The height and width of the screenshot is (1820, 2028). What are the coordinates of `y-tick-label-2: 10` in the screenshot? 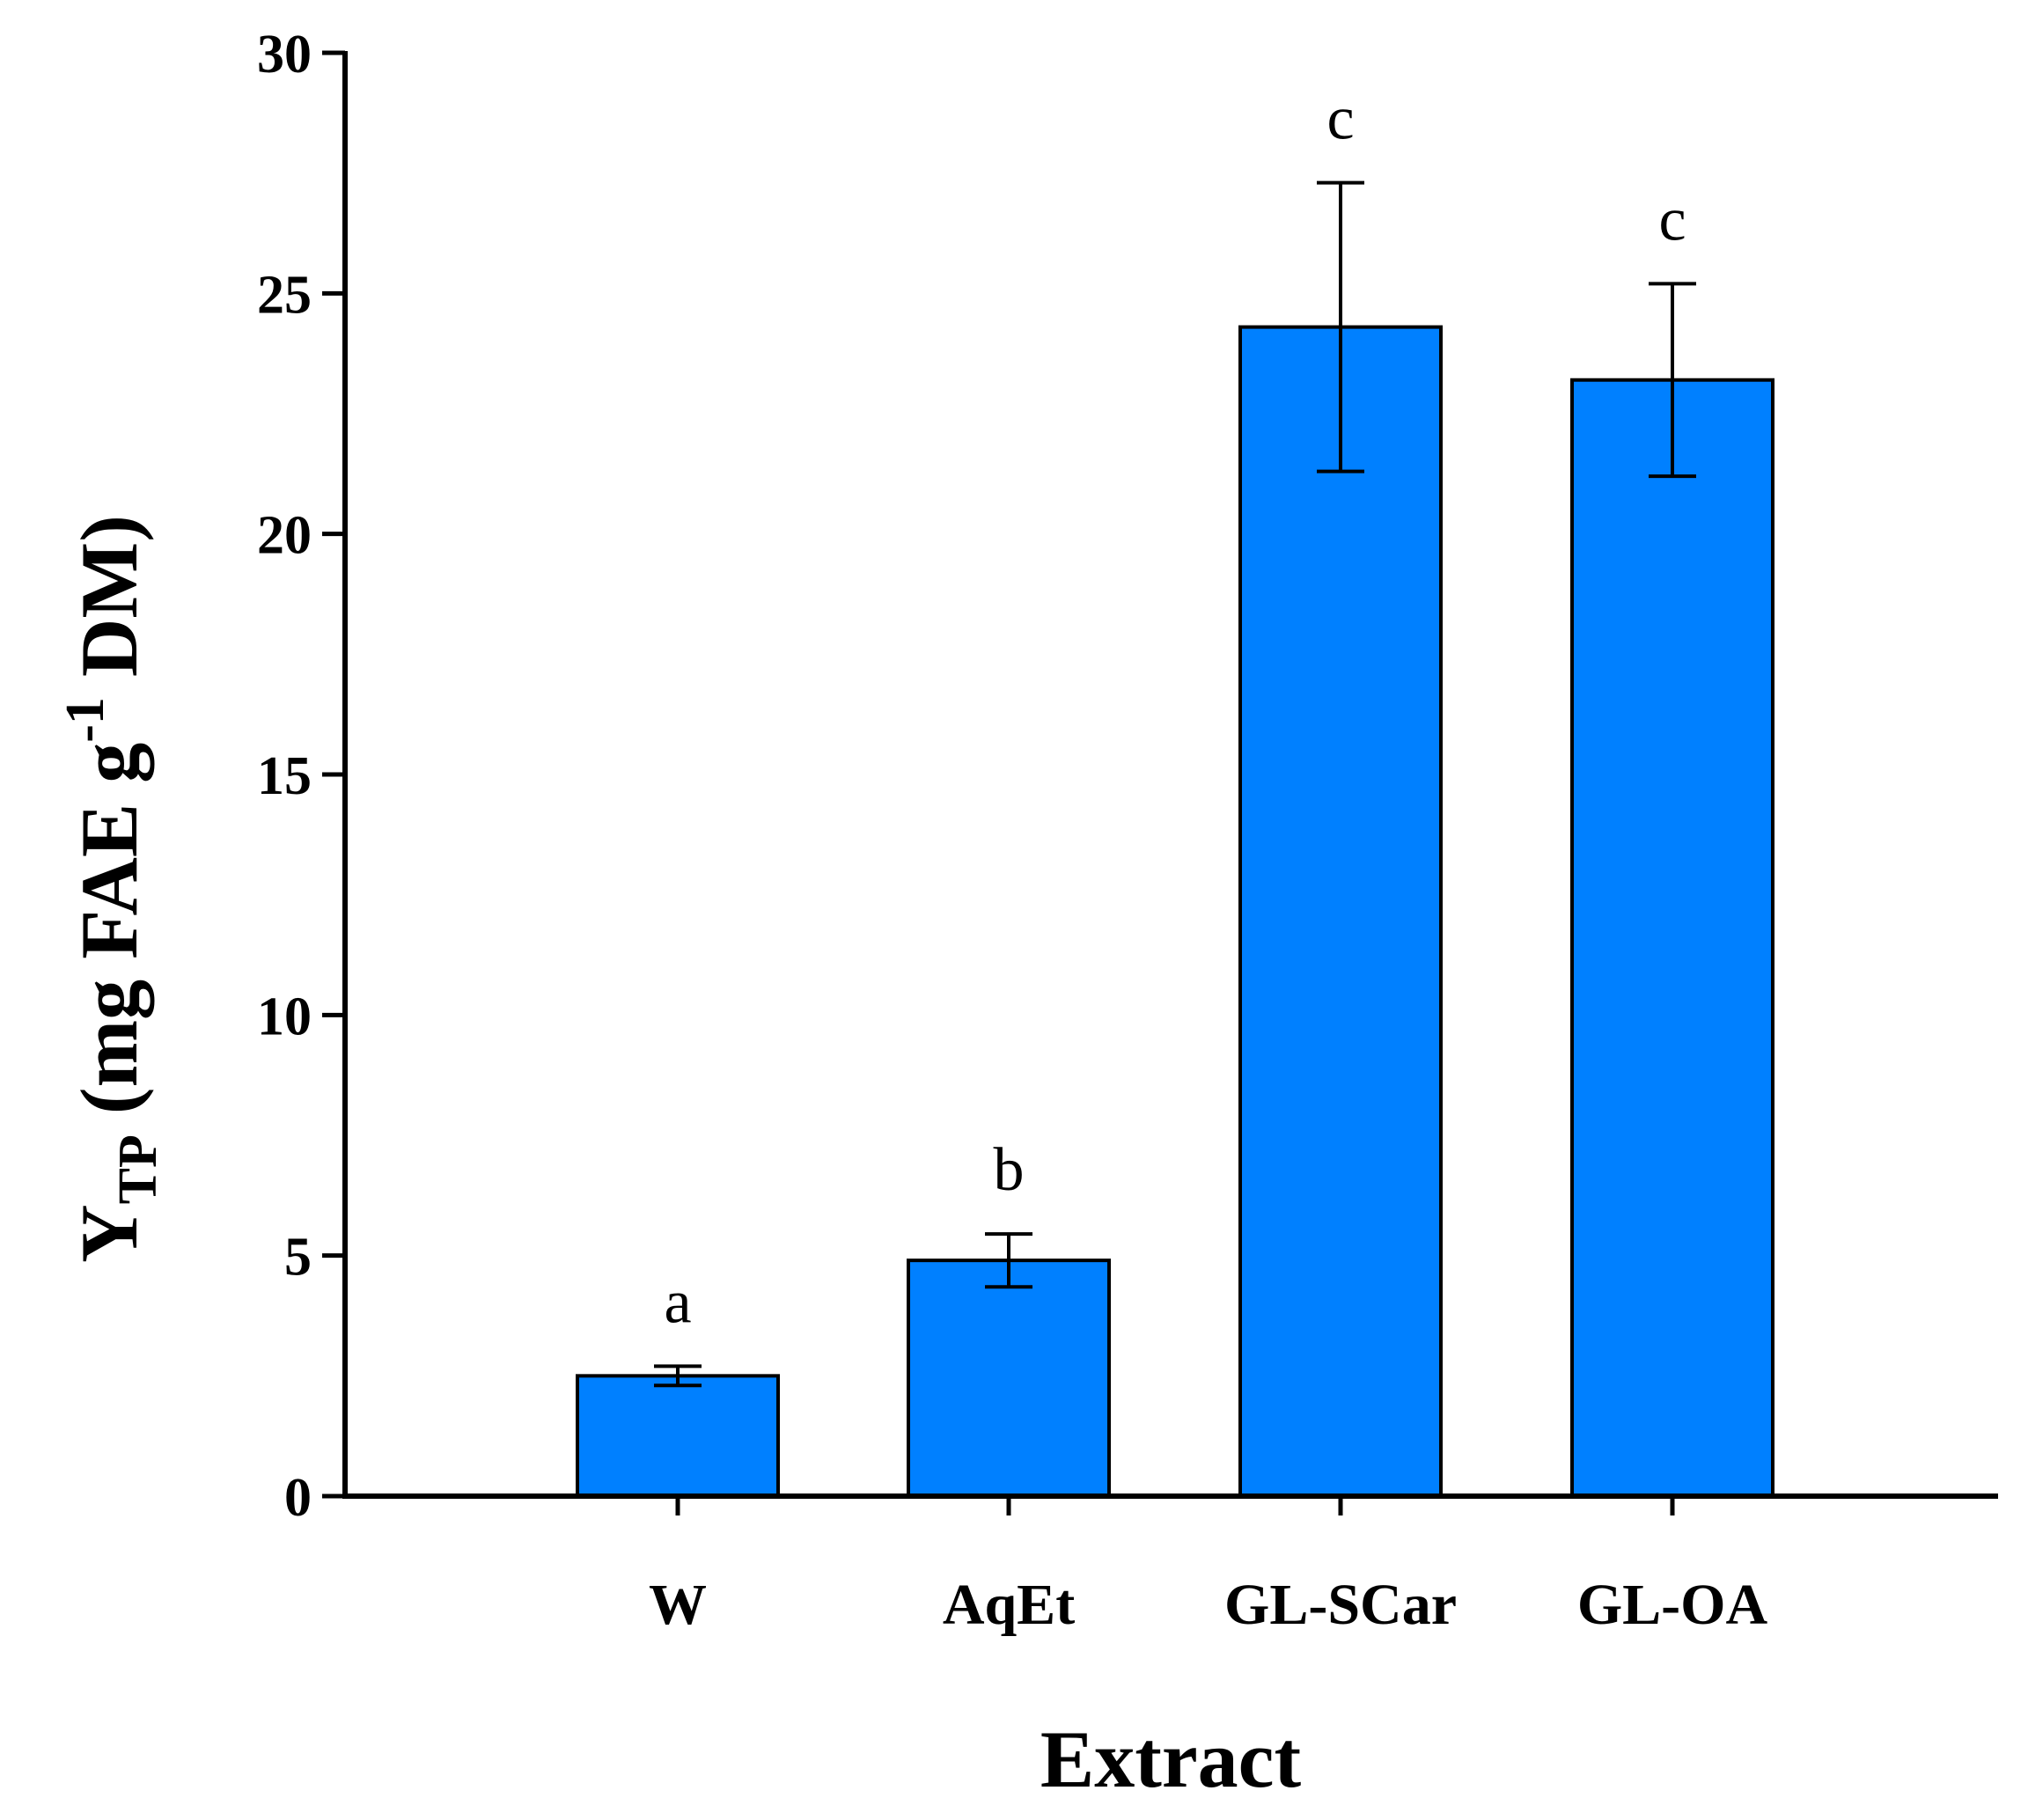 It's located at (285, 1016).